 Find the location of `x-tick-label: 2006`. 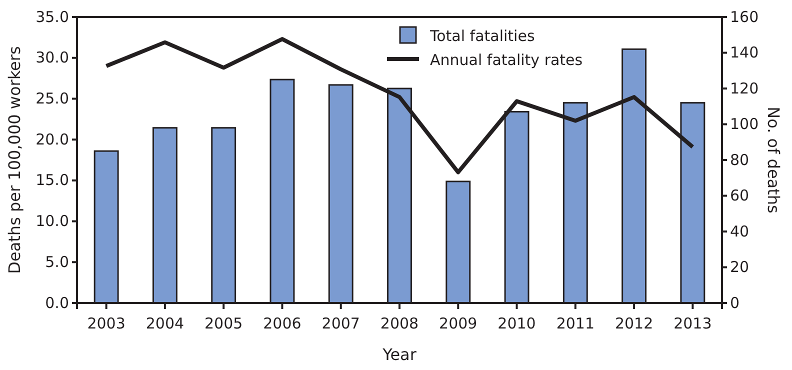

x-tick-label: 2006 is located at coordinates (282, 323).